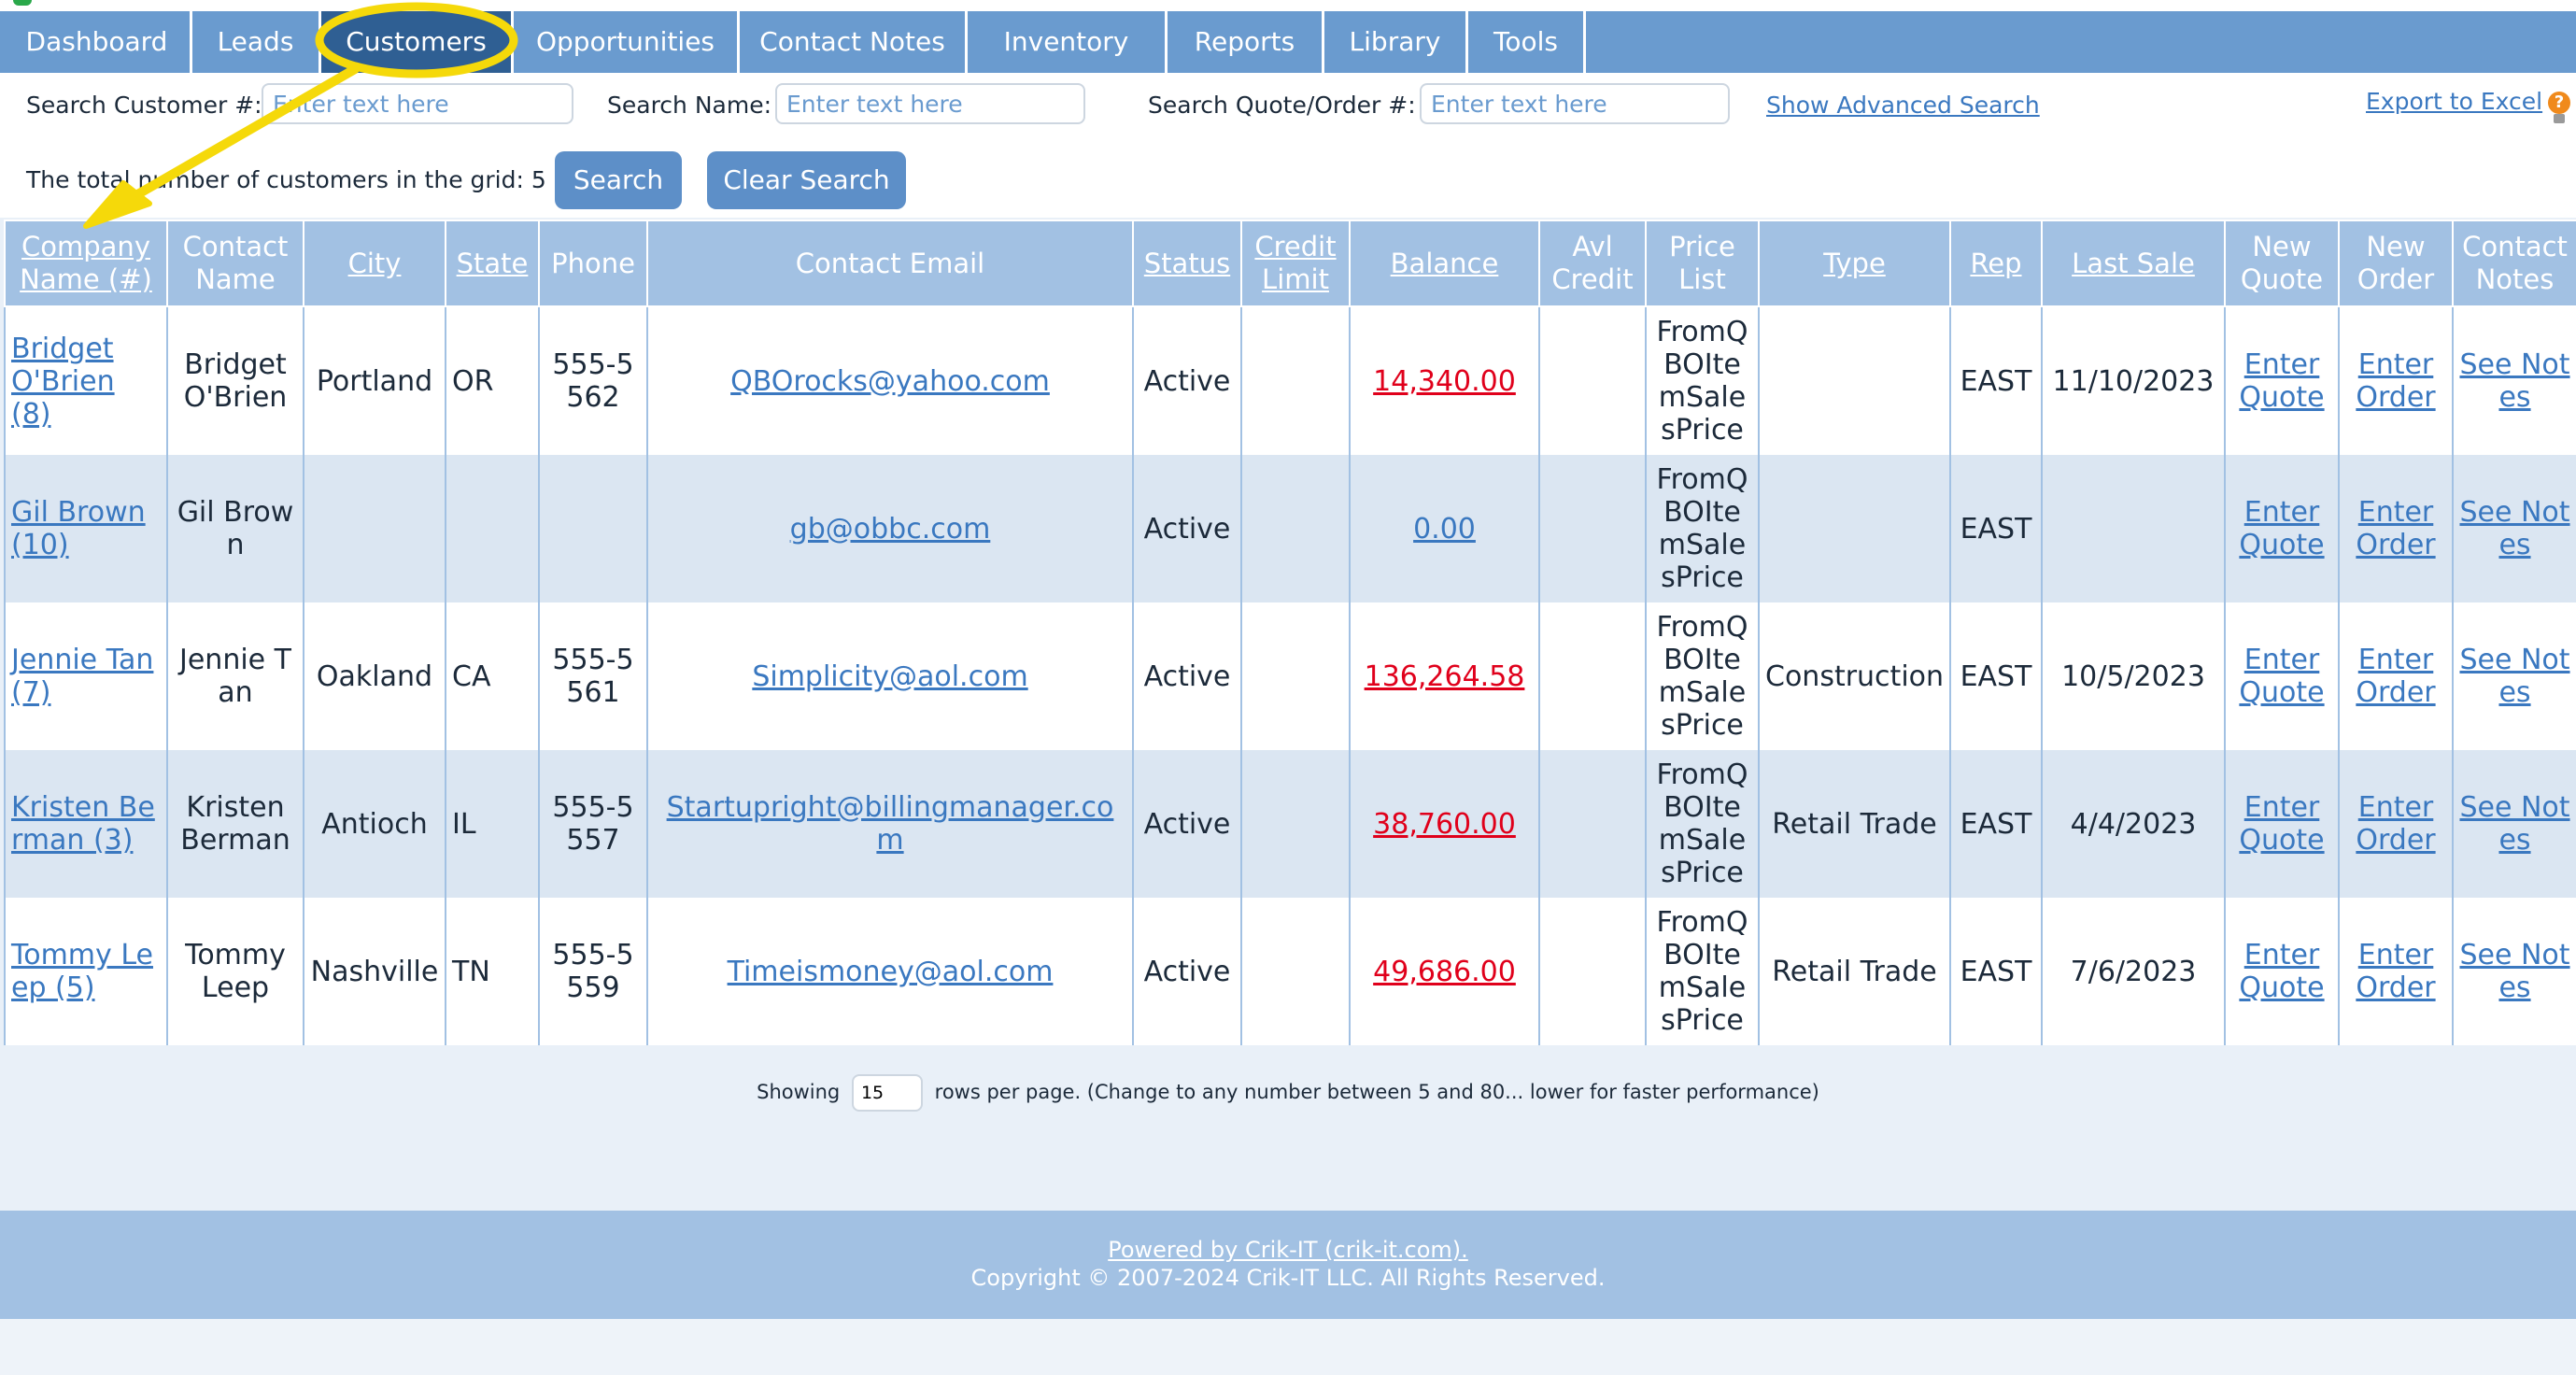  Describe the element at coordinates (86, 380) in the screenshot. I see `cell-company: Bridget O'Brien (8)` at that location.